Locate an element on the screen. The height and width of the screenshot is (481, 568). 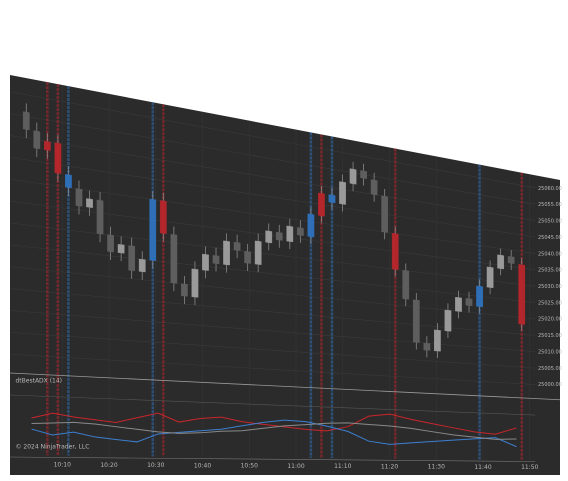
y-tick-label: 25020.00 is located at coordinates (550, 320).